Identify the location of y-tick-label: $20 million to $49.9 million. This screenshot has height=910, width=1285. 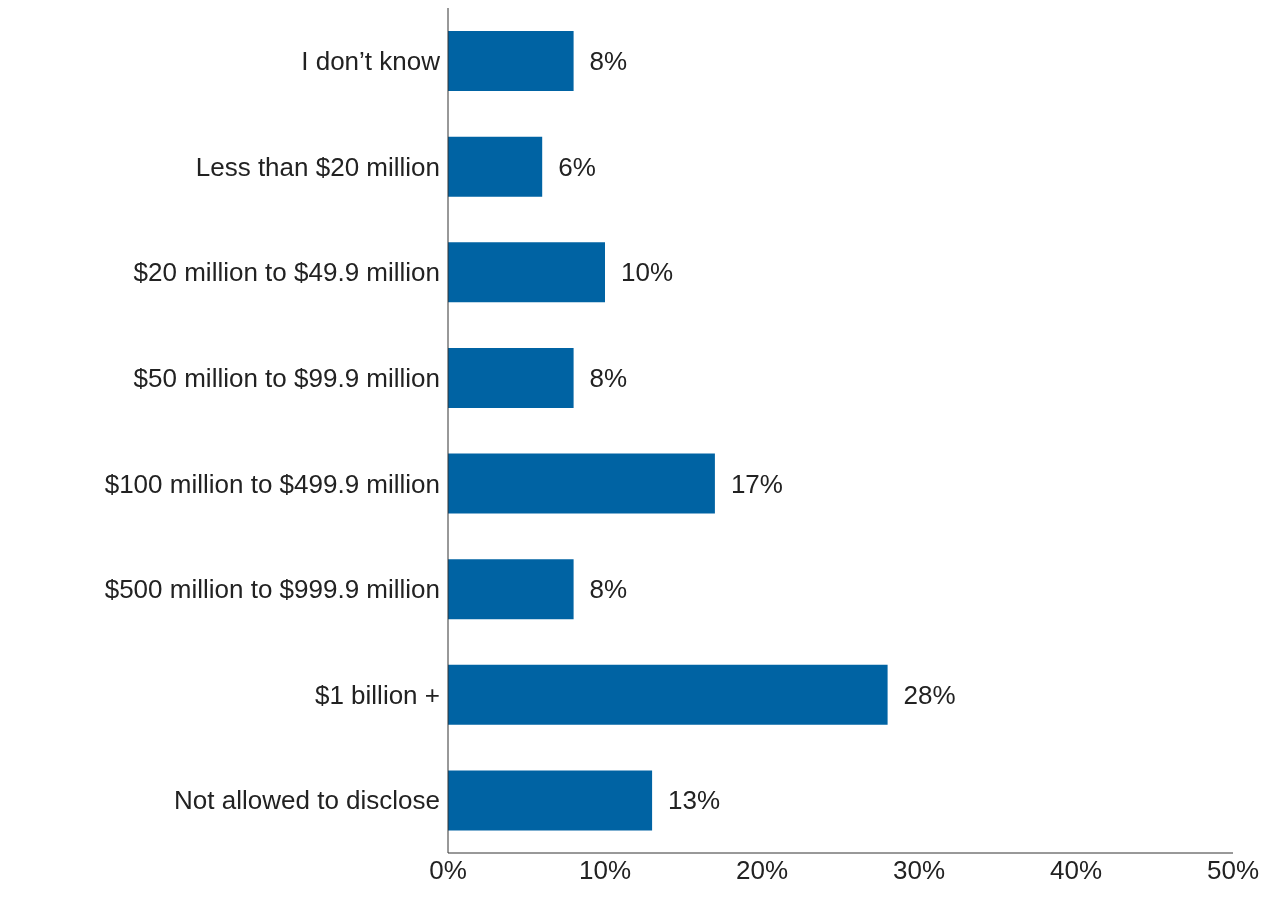
(286, 272).